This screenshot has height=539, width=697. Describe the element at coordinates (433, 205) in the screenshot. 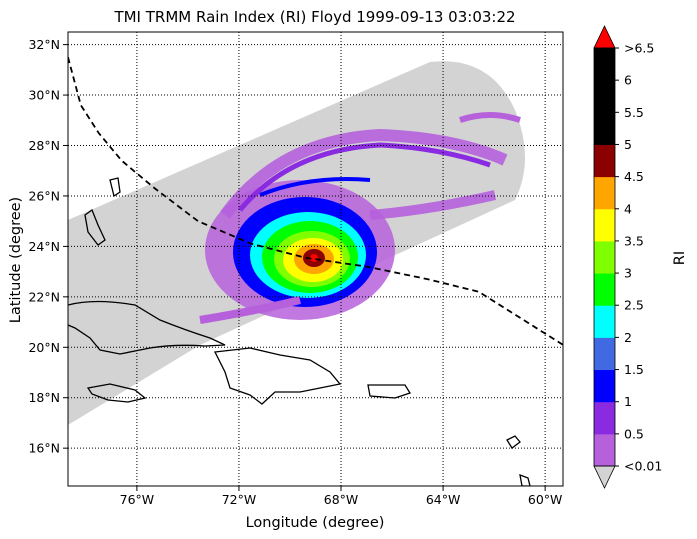

I see `outer-rain-band-east` at that location.